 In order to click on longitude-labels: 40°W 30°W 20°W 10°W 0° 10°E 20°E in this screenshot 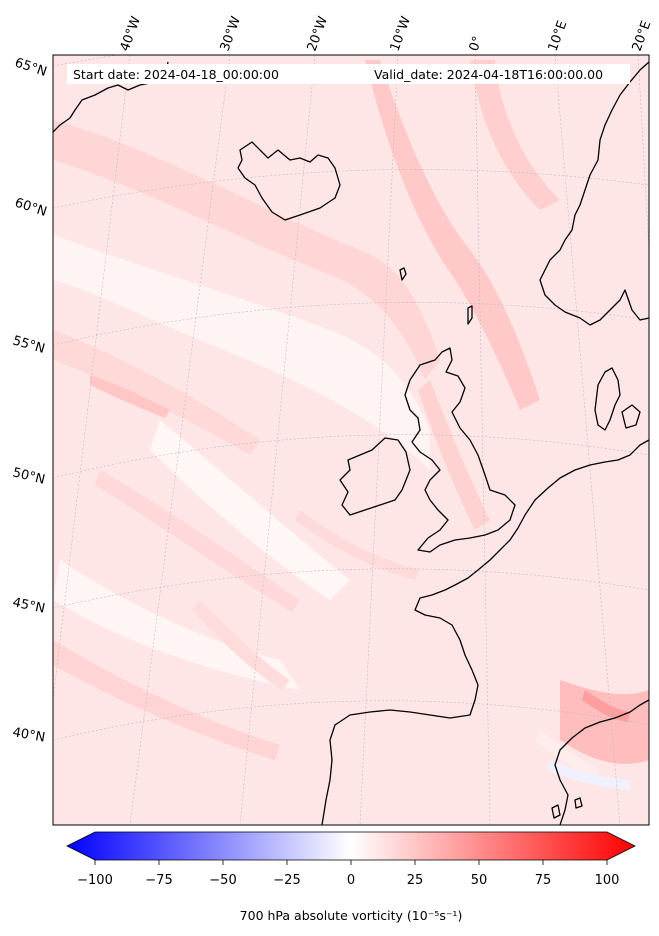, I will do `click(386, 33)`.